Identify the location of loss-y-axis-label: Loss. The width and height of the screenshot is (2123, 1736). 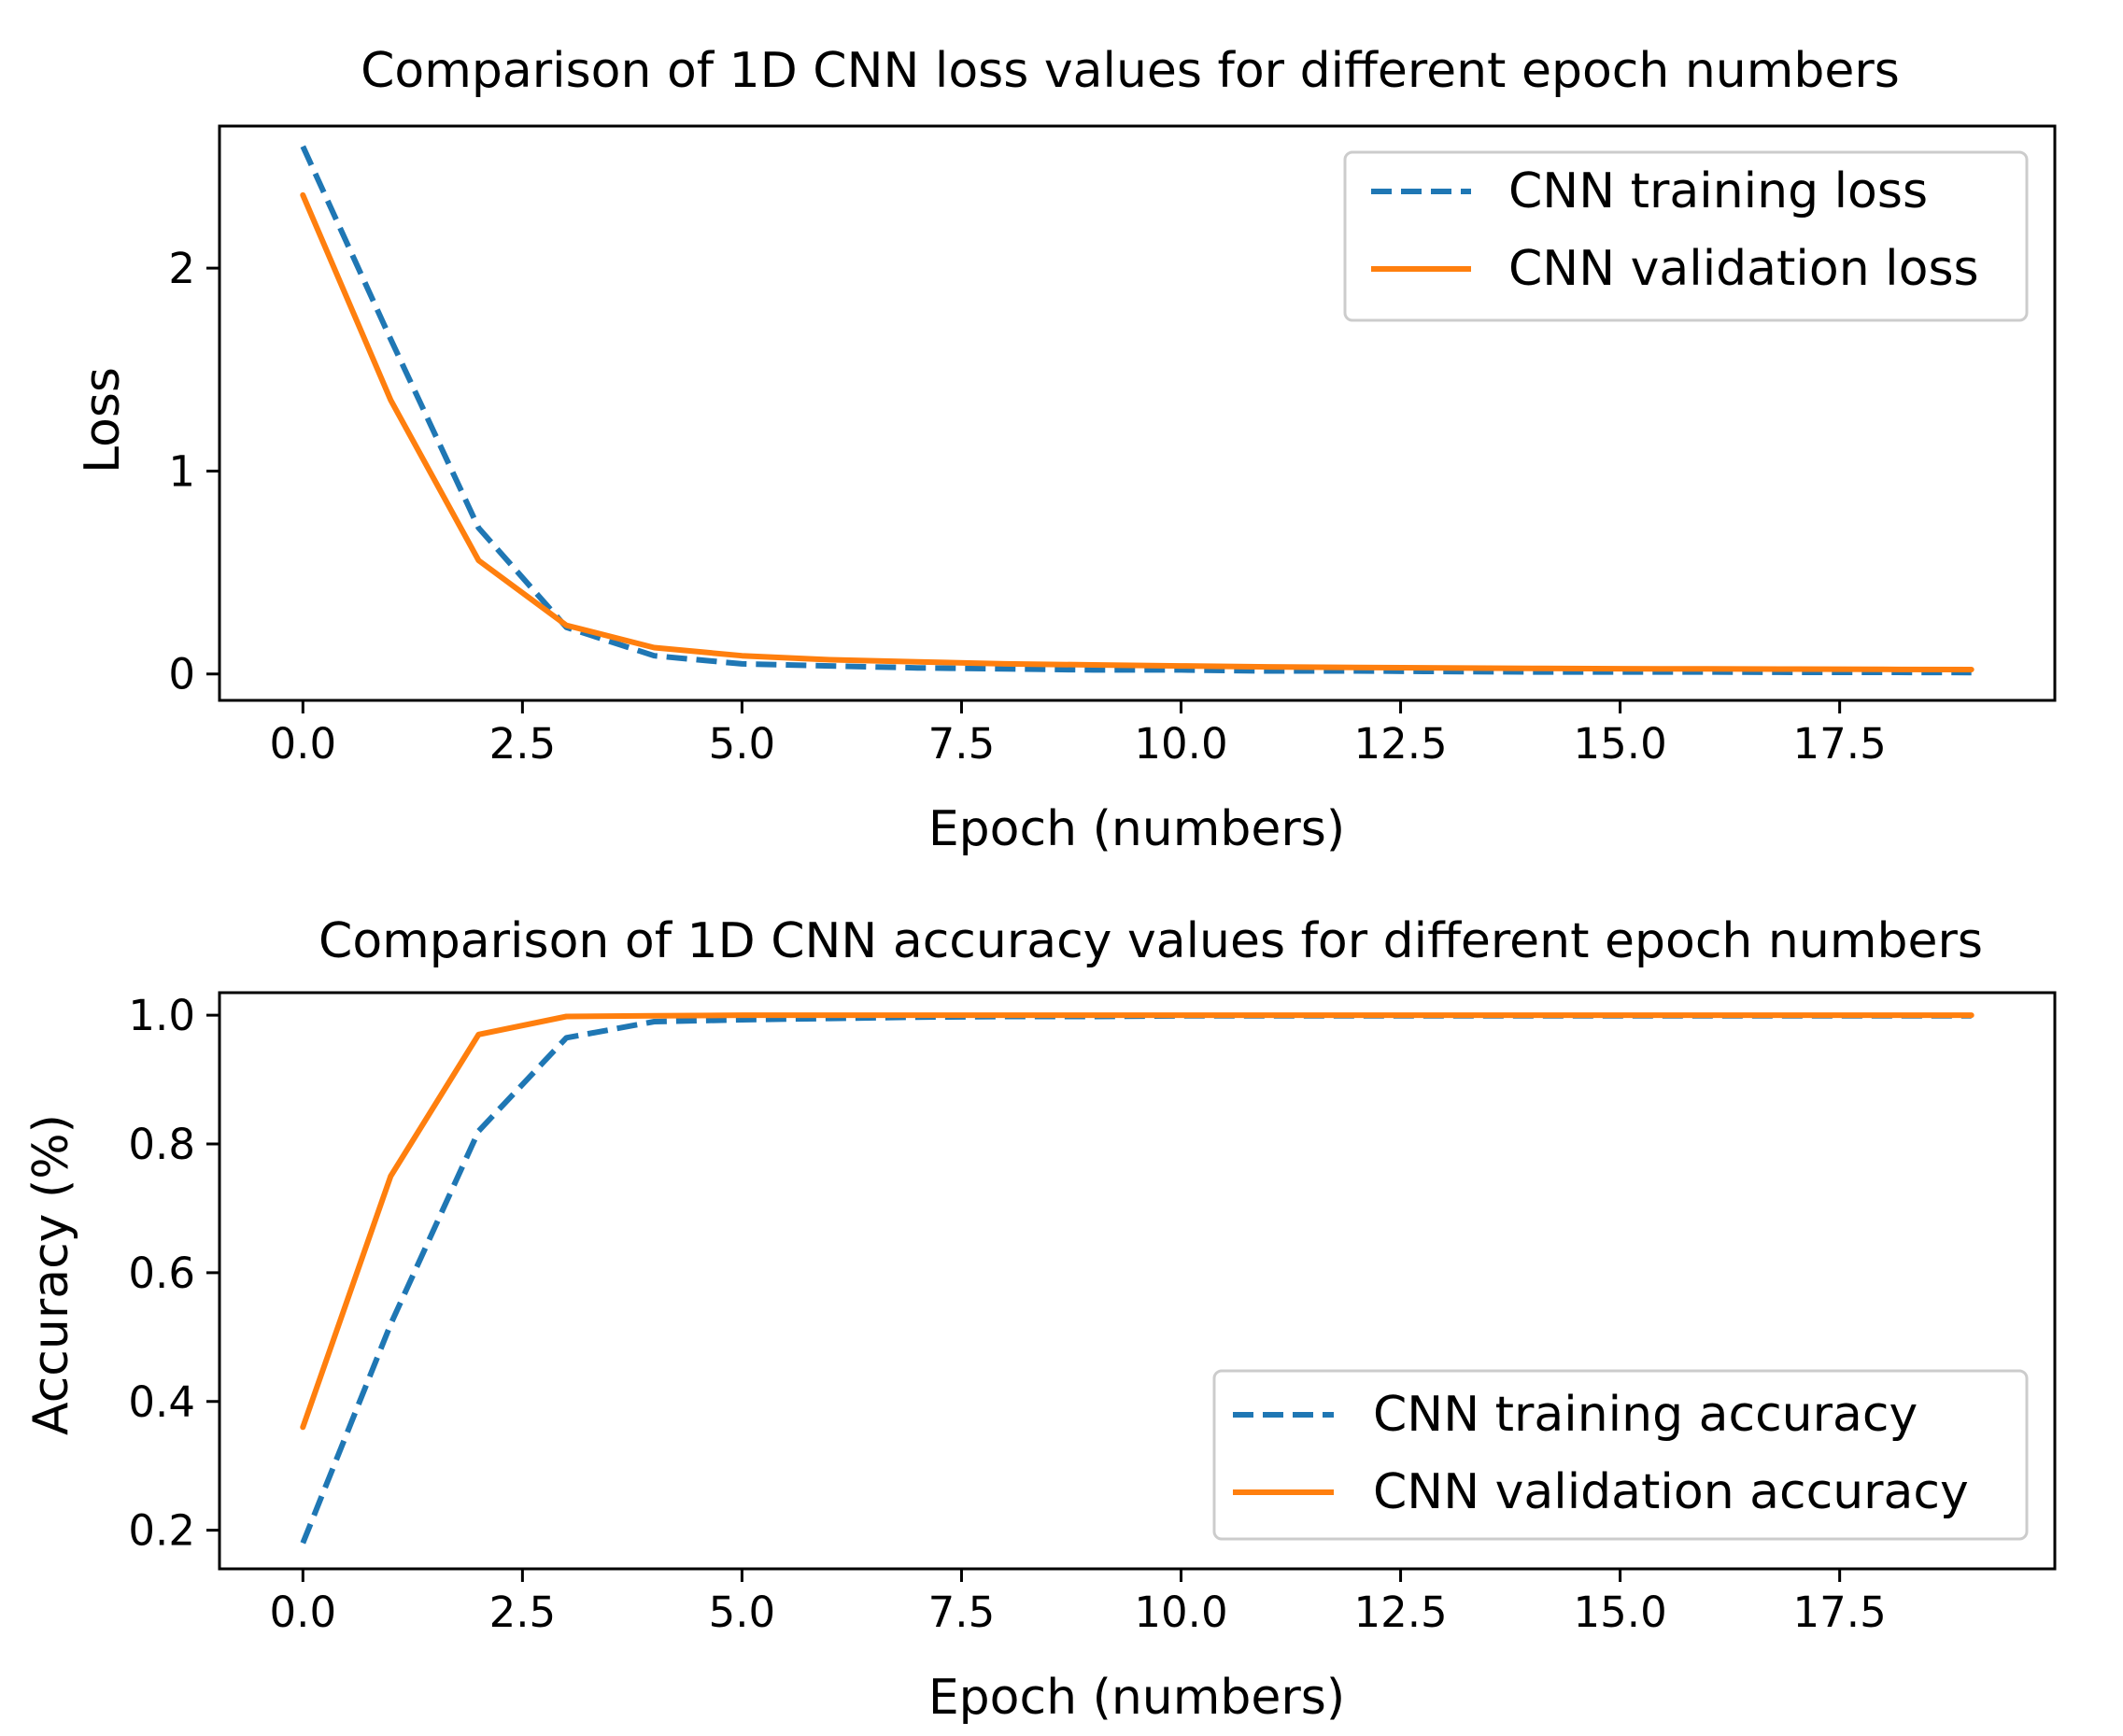
(103, 420).